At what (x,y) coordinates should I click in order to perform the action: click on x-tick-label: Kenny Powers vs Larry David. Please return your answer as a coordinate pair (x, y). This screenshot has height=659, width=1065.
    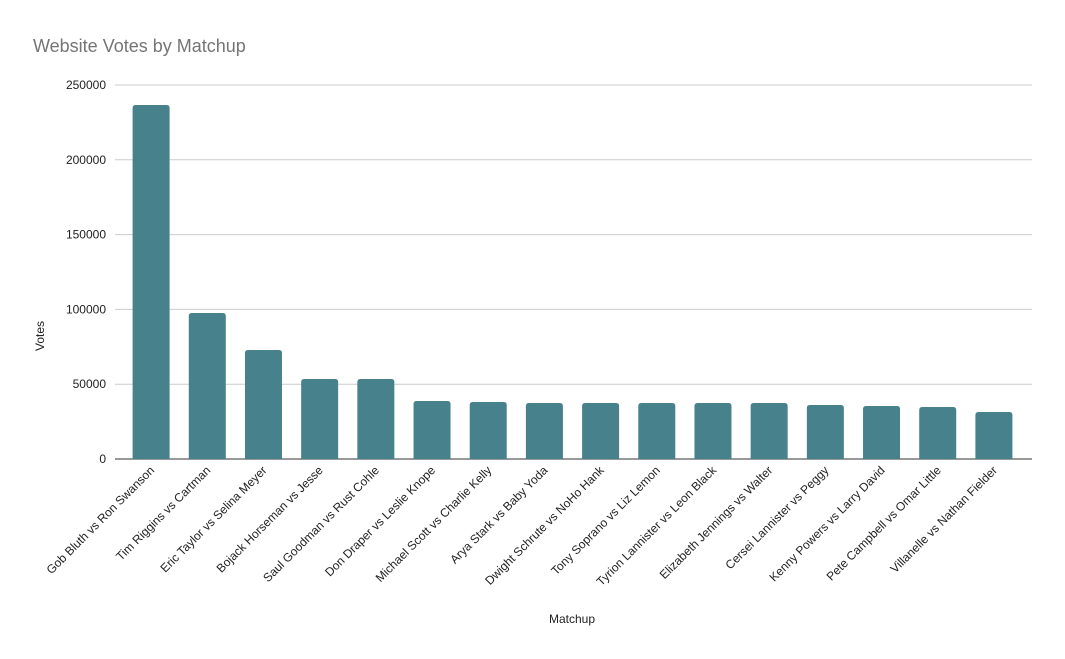
    Looking at the image, I should click on (826, 523).